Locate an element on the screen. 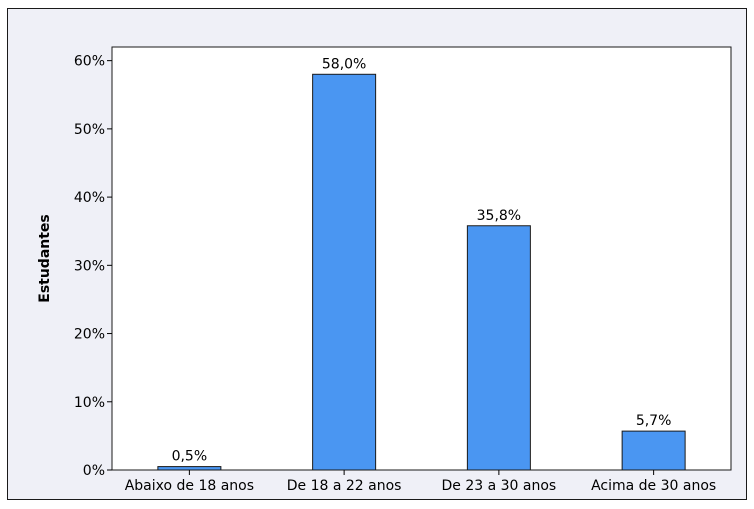  y-tick-label: 10% is located at coordinates (89, 403).